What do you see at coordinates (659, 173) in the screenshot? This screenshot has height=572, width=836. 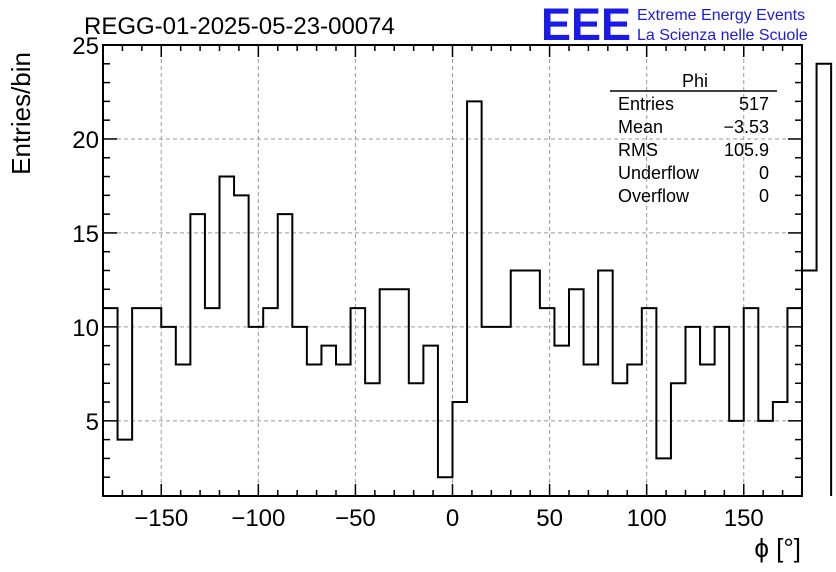 I see `stats-label-underflow: Underflow` at bounding box center [659, 173].